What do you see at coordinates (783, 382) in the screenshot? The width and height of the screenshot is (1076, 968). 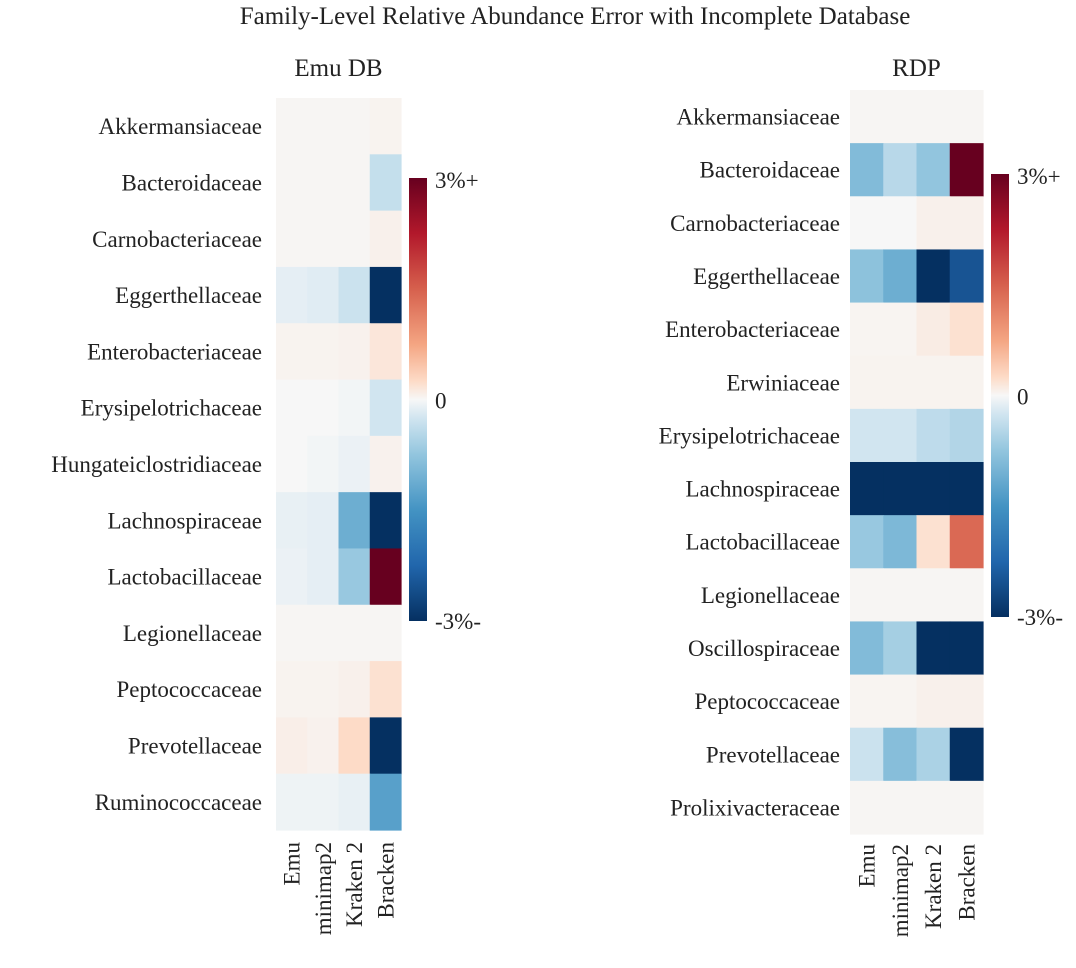 I see `row-label: Erwiniaceae` at bounding box center [783, 382].